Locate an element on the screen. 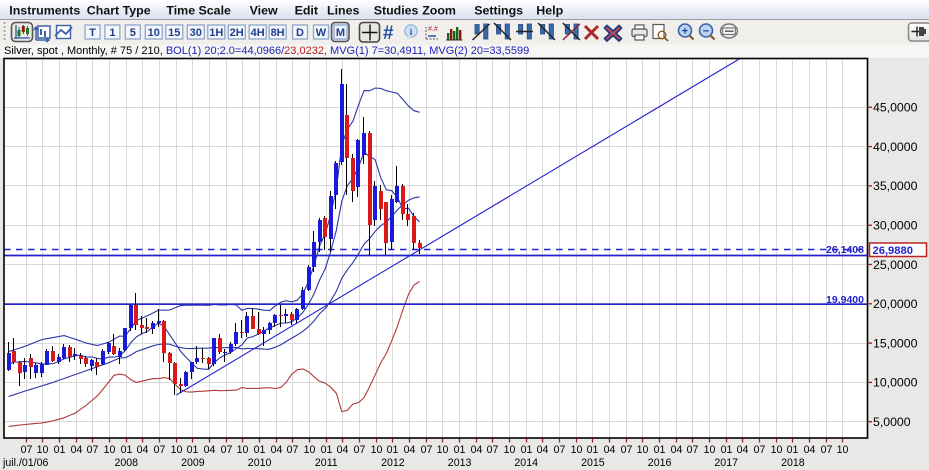  svg-text: 2018 is located at coordinates (793, 463).